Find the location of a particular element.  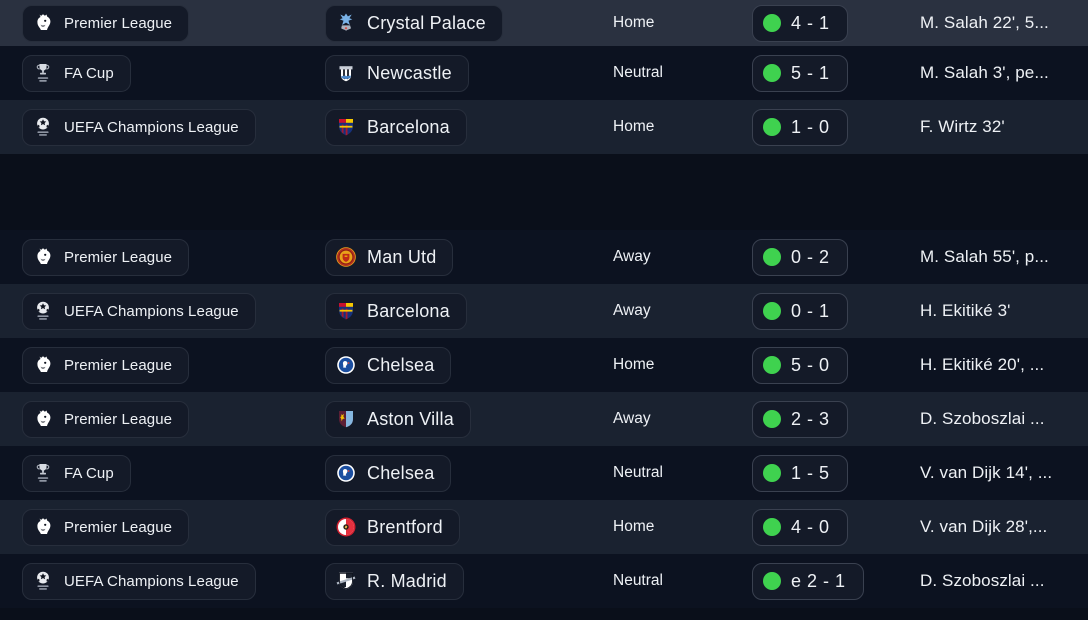

chelsea-icon is located at coordinates (346, 473).